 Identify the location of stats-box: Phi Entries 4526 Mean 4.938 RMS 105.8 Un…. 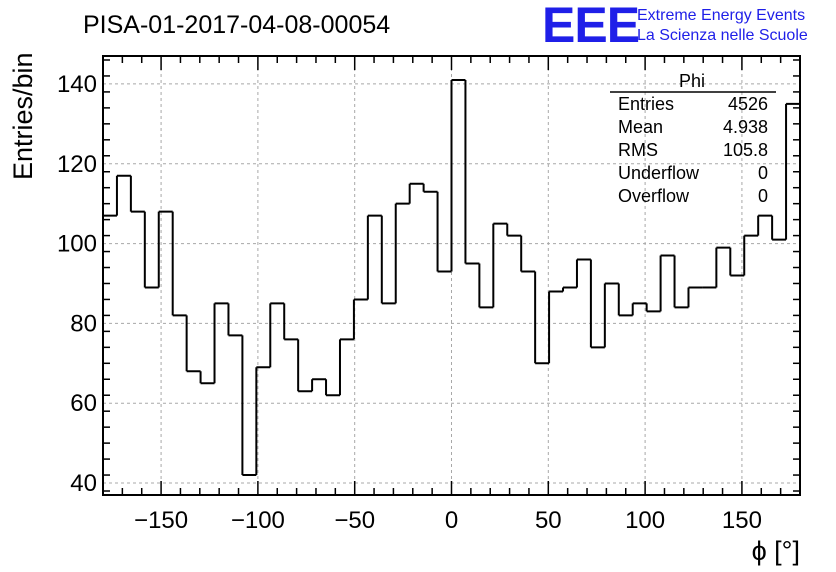
(693, 138).